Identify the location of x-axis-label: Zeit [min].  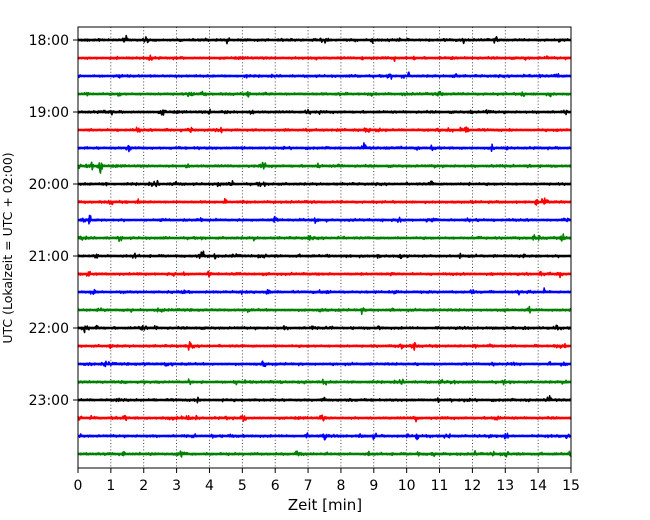
(325, 505).